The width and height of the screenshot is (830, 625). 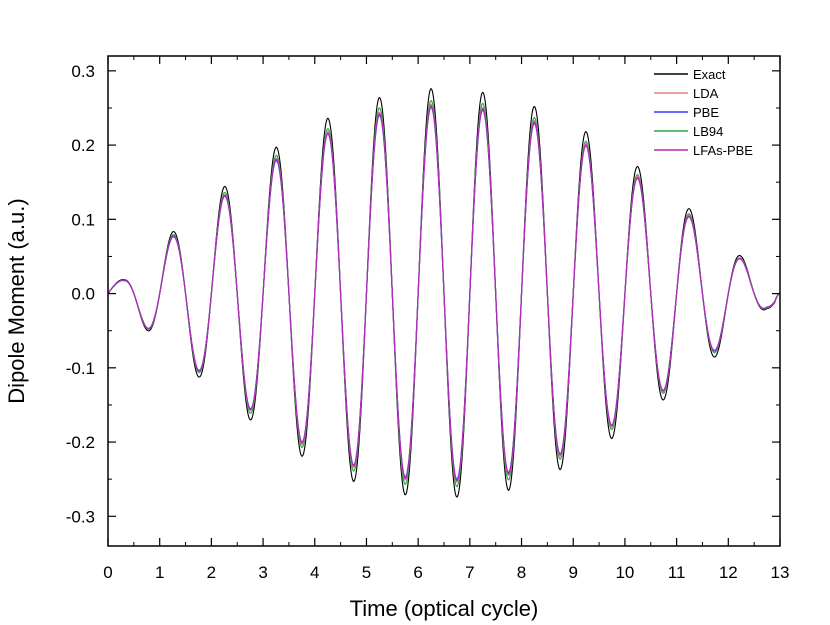 I want to click on x-tick-label: 1, so click(x=159, y=572).